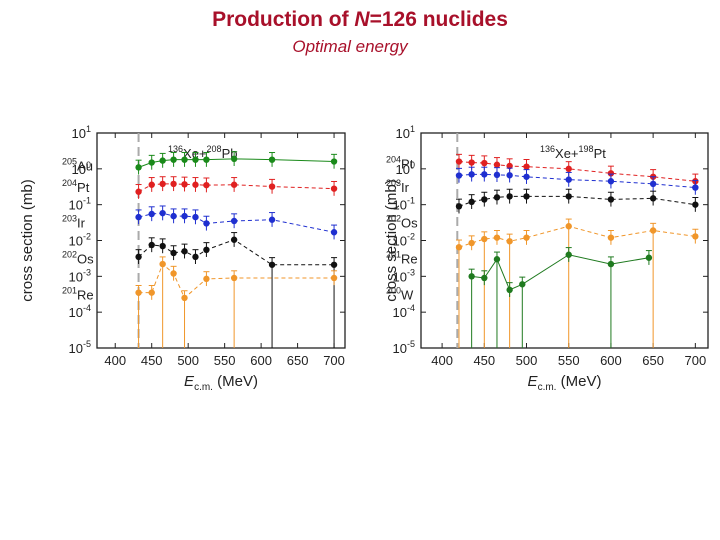  Describe the element at coordinates (400, 293) in the screenshot. I see `isotope-label: 200W` at that location.